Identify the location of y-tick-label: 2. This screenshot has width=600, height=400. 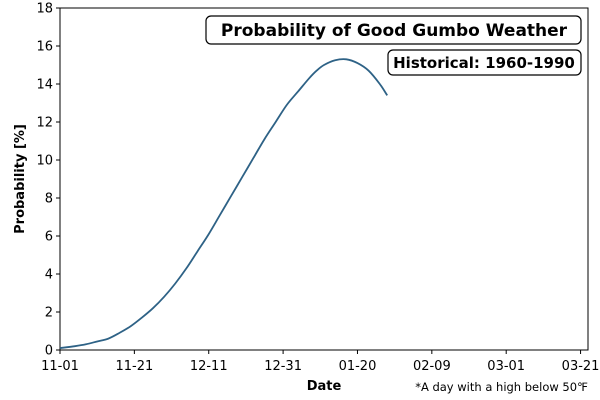
(49, 313).